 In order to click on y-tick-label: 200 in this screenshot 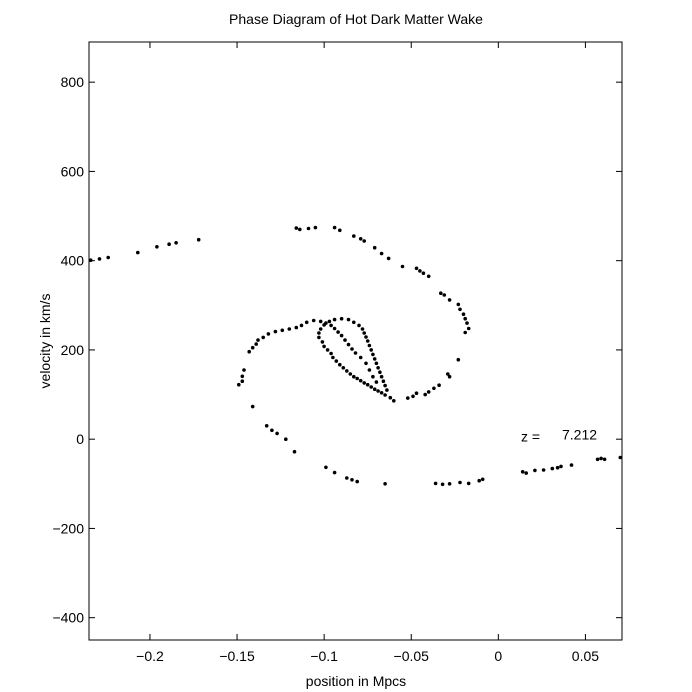, I will do `click(73, 350)`.